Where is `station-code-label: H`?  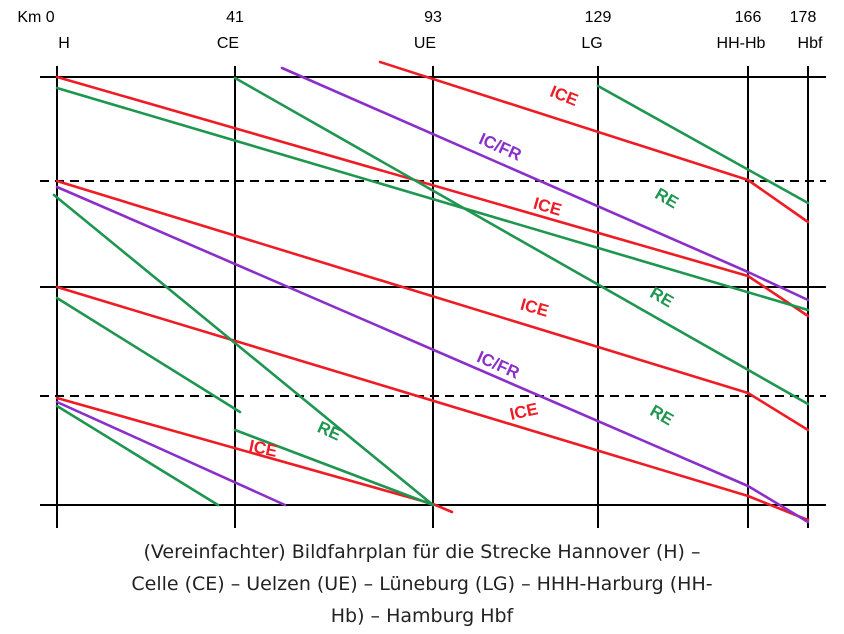
station-code-label: H is located at coordinates (64, 43).